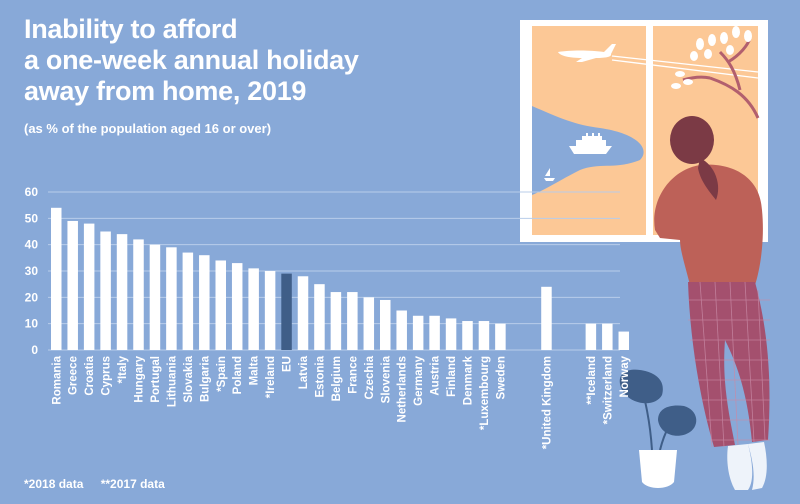  Describe the element at coordinates (140, 378) in the screenshot. I see `category-label: Hungary` at that location.